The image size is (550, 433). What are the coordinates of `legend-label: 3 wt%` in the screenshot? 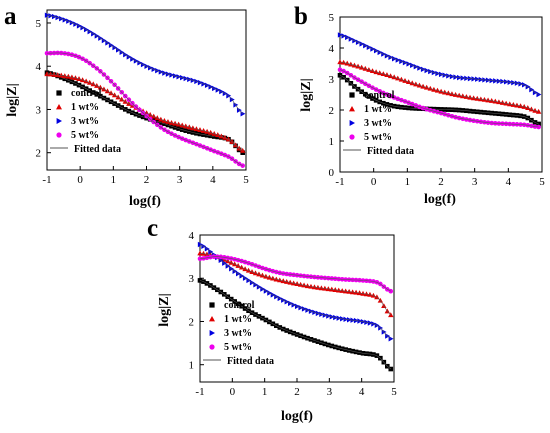 It's located at (238, 333).